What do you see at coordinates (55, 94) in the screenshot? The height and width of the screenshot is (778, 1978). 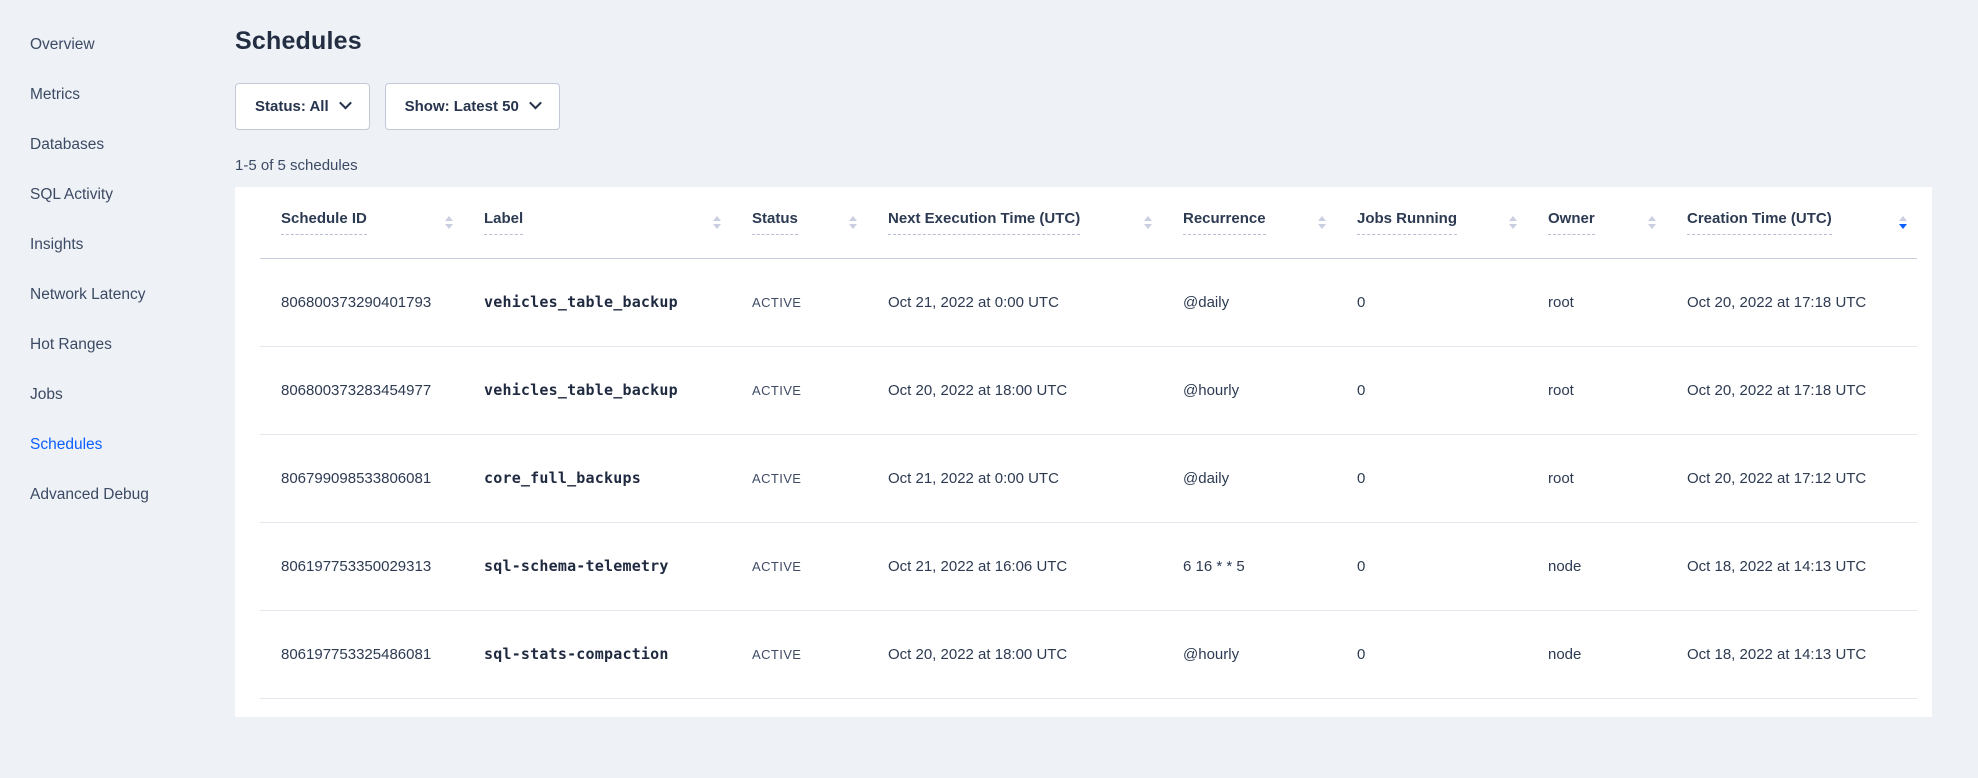 I see `sidebar-item-metrics: Metrics` at bounding box center [55, 94].